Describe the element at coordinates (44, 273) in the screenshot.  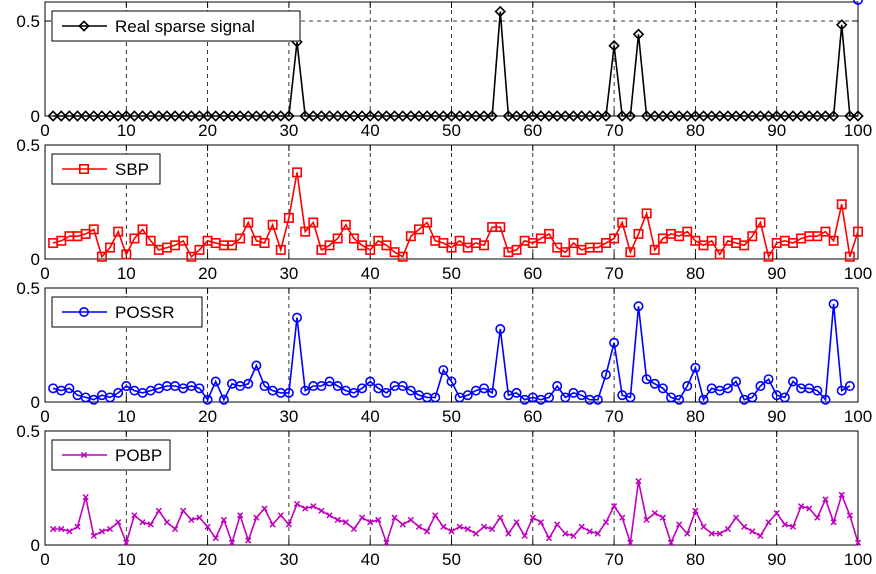
I see `x-tick-label: 0` at that location.